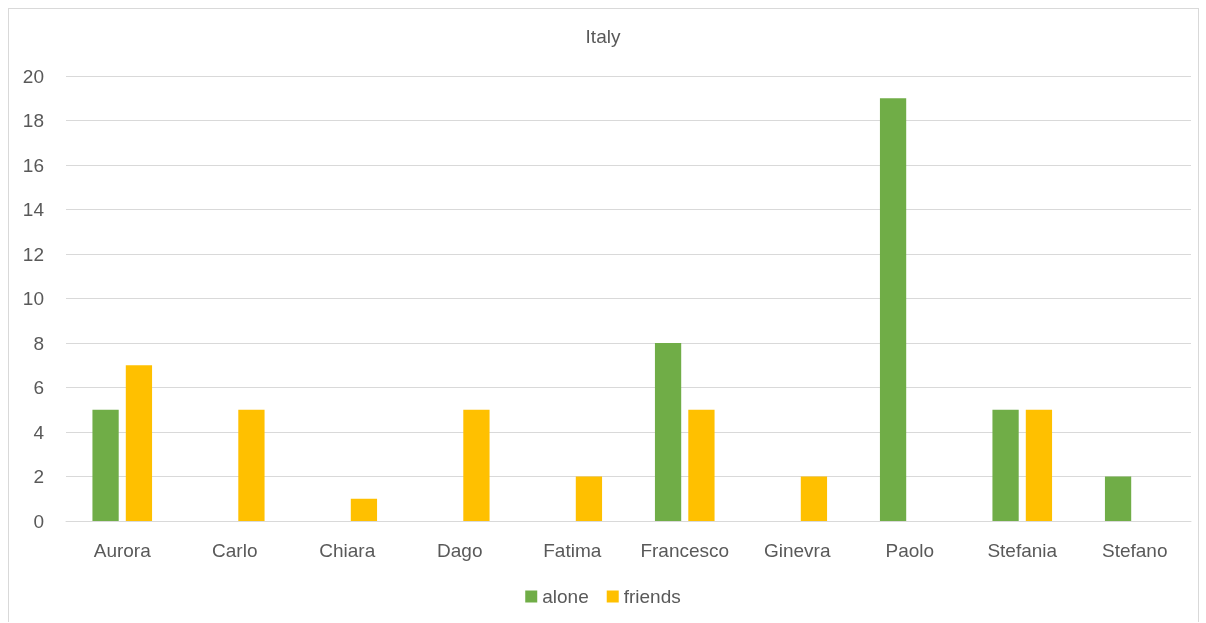 The width and height of the screenshot is (1206, 623). What do you see at coordinates (652, 596) in the screenshot?
I see `legend-label: friends` at bounding box center [652, 596].